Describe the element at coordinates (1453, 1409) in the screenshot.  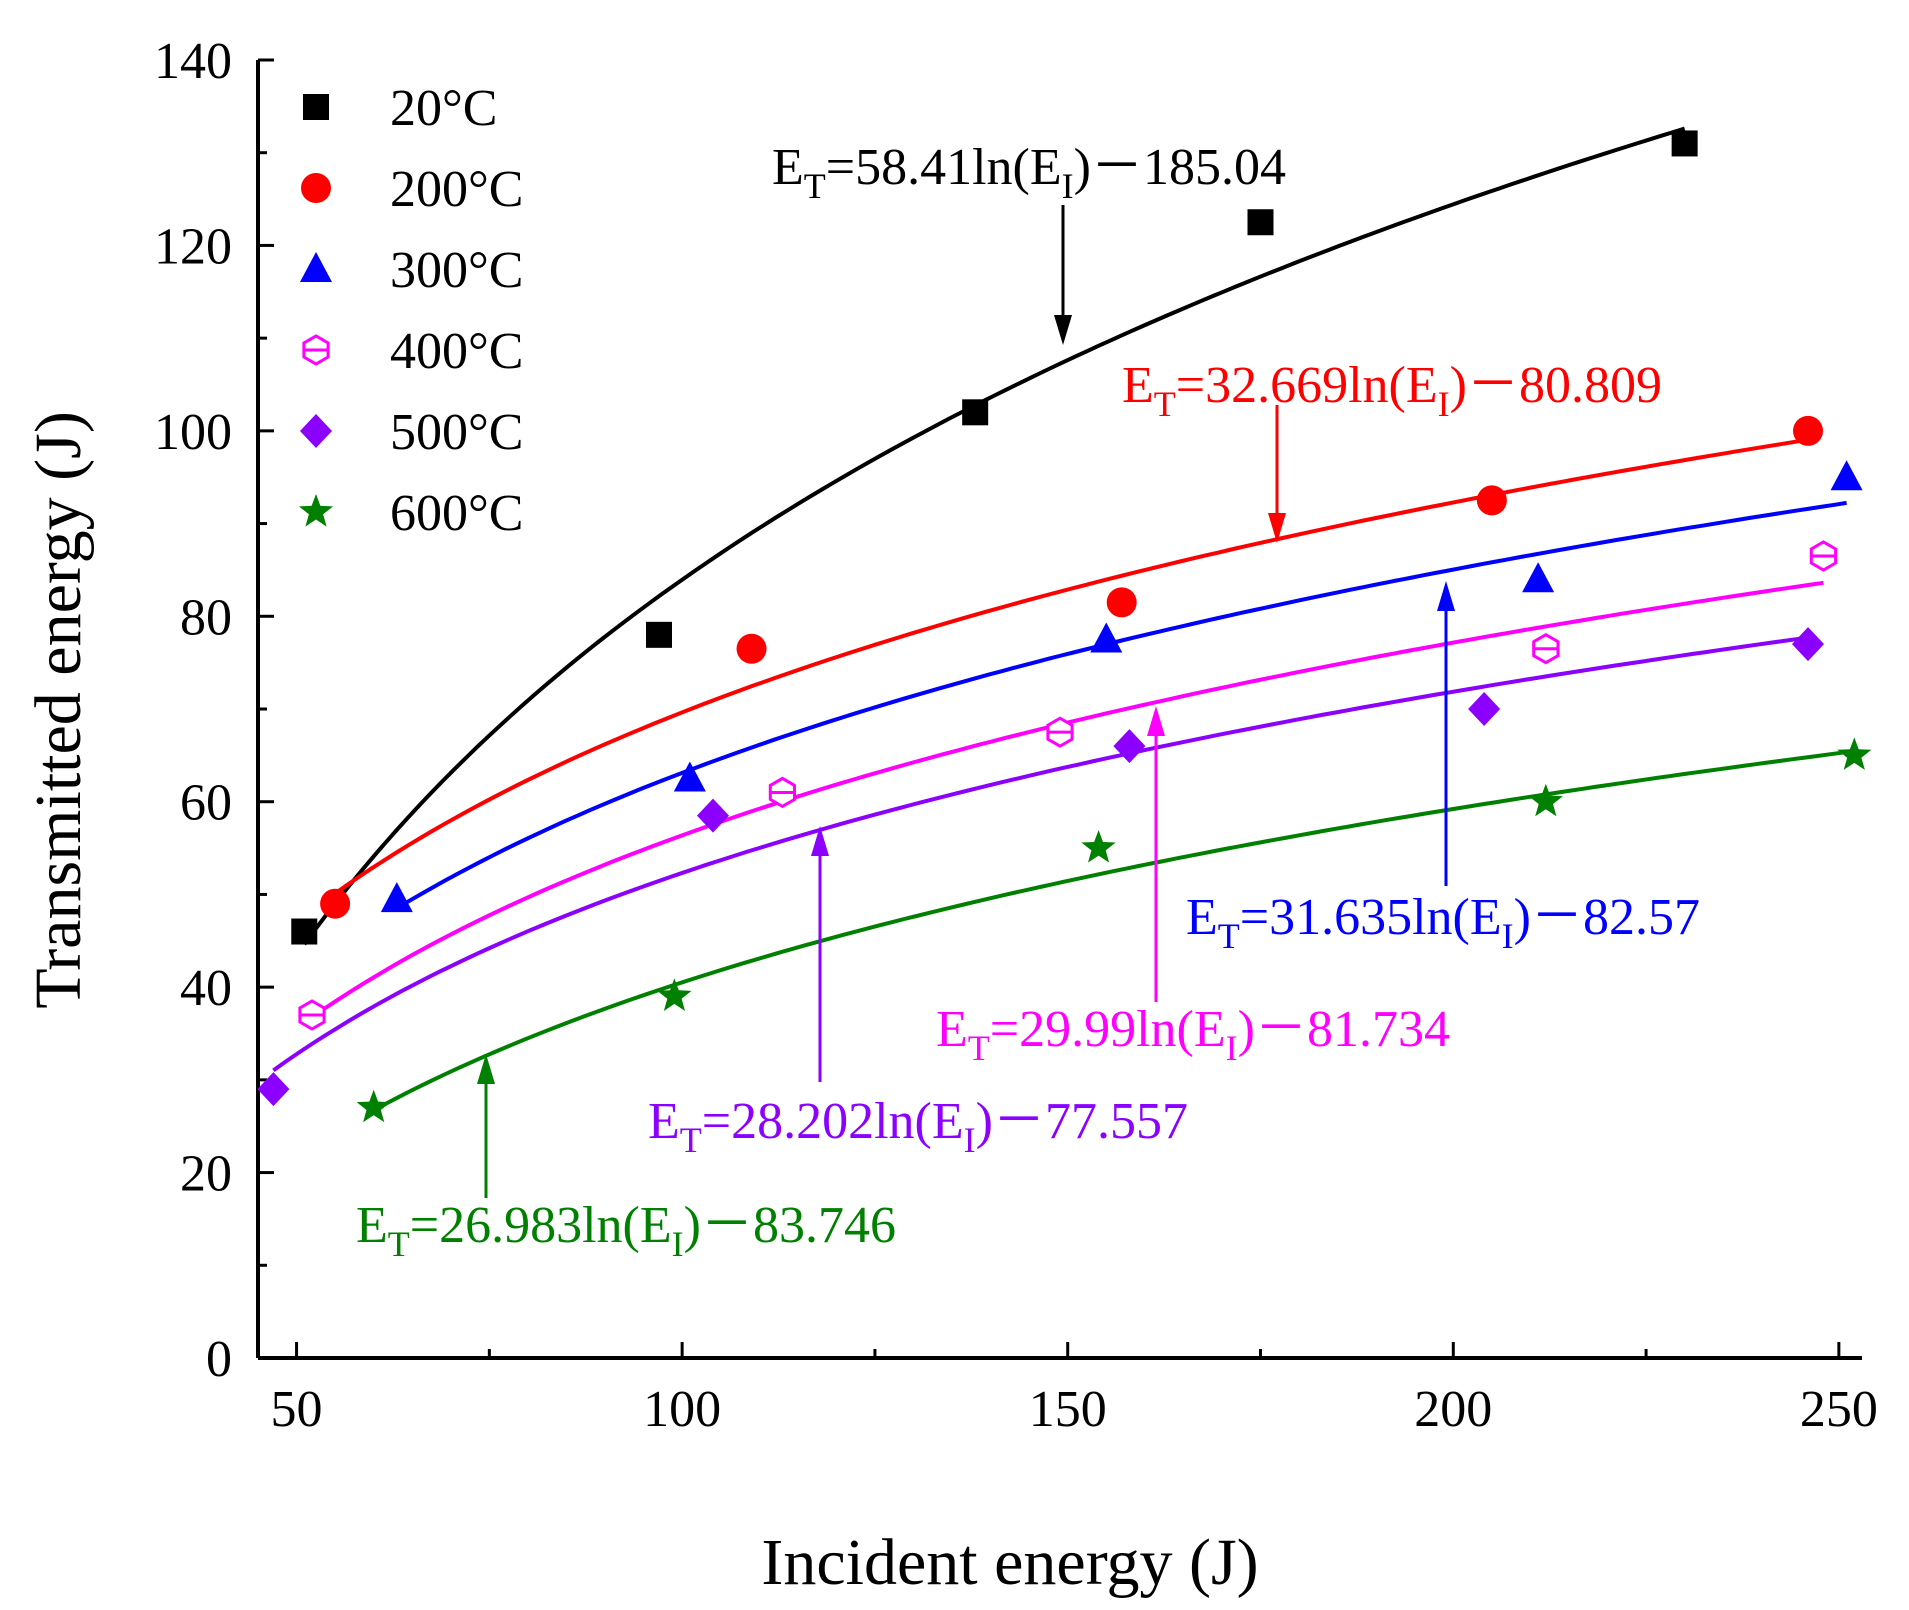
I see `x-tick-label: 200` at that location.